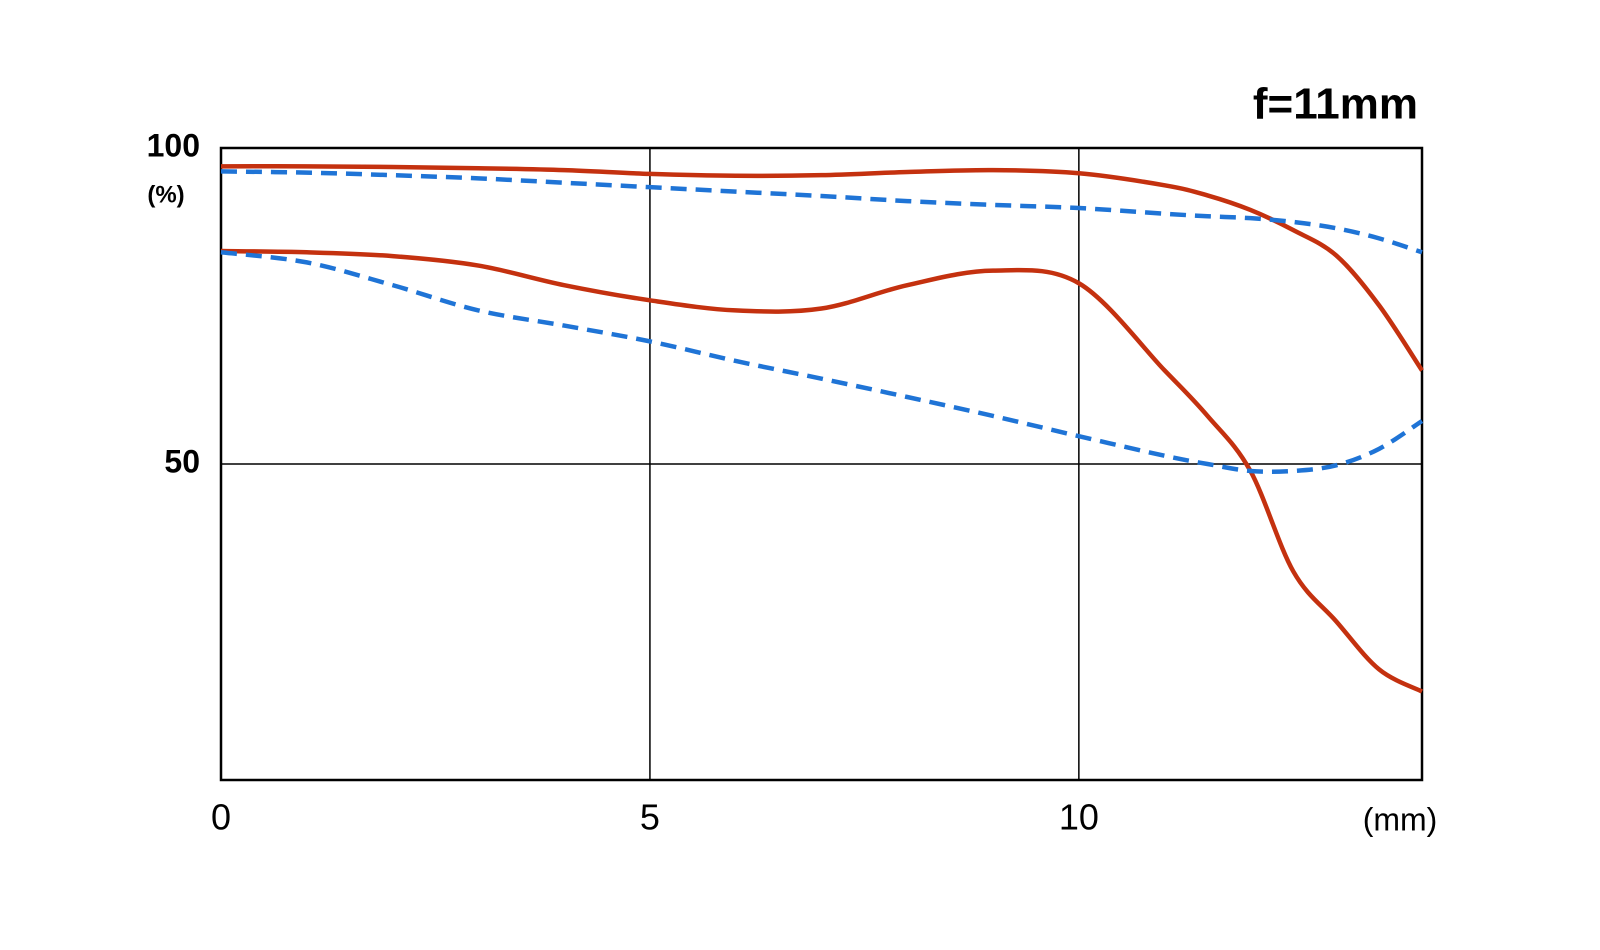 This screenshot has height=950, width=1600. What do you see at coordinates (1400, 819) in the screenshot?
I see `x-unit: (mm)` at bounding box center [1400, 819].